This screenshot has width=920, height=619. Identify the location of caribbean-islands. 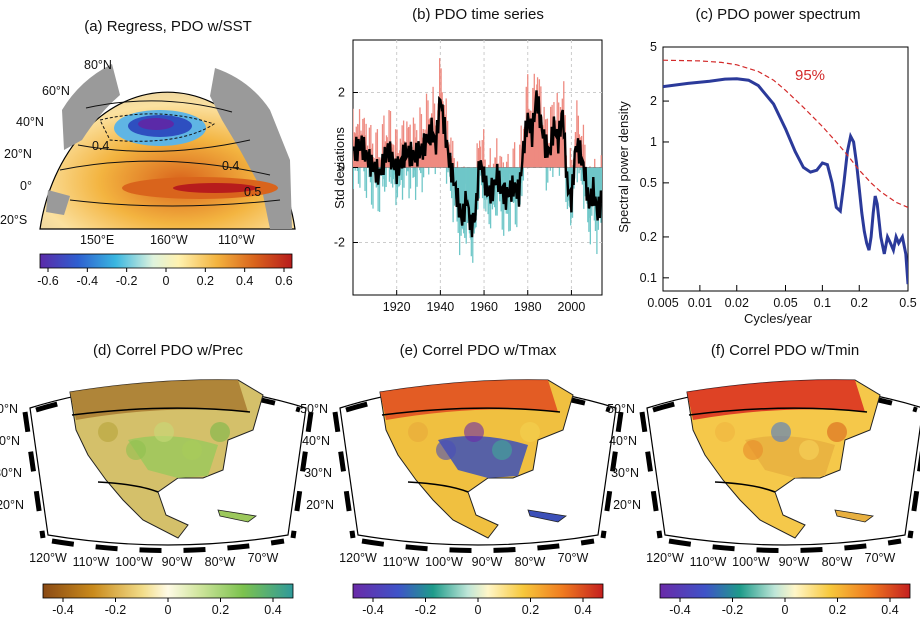
(547, 516).